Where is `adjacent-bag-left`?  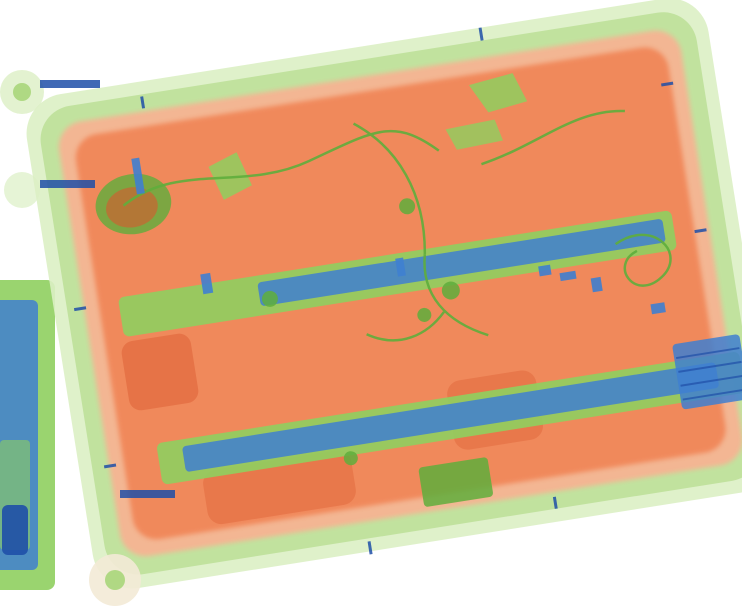 adjacent-bag-left is located at coordinates (27, 435).